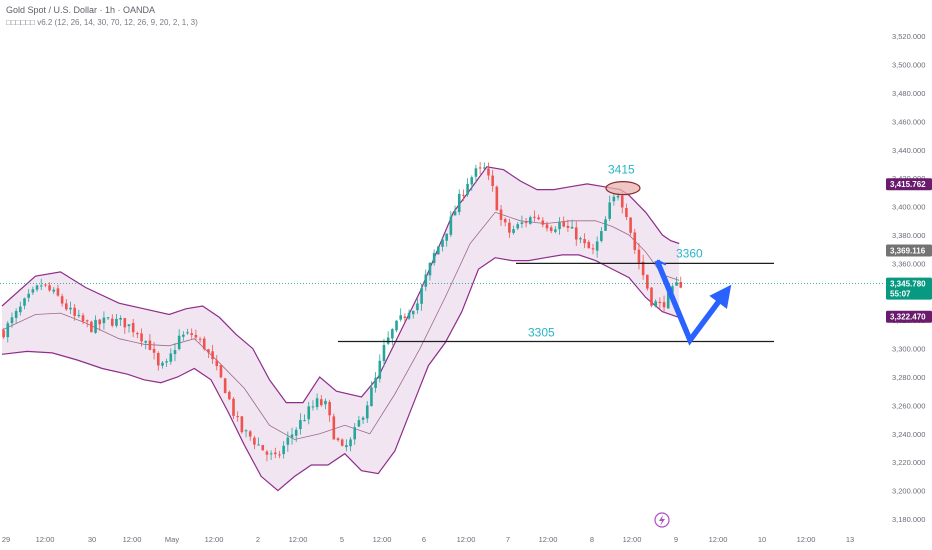 This screenshot has height=550, width=932. I want to click on lightning-glyph-icon, so click(662, 520).